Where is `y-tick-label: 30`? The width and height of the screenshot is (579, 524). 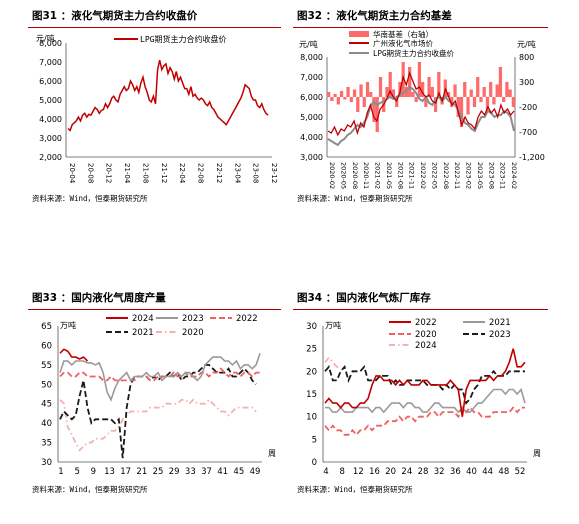
y-tick-label: 30 is located at coordinates (311, 327).